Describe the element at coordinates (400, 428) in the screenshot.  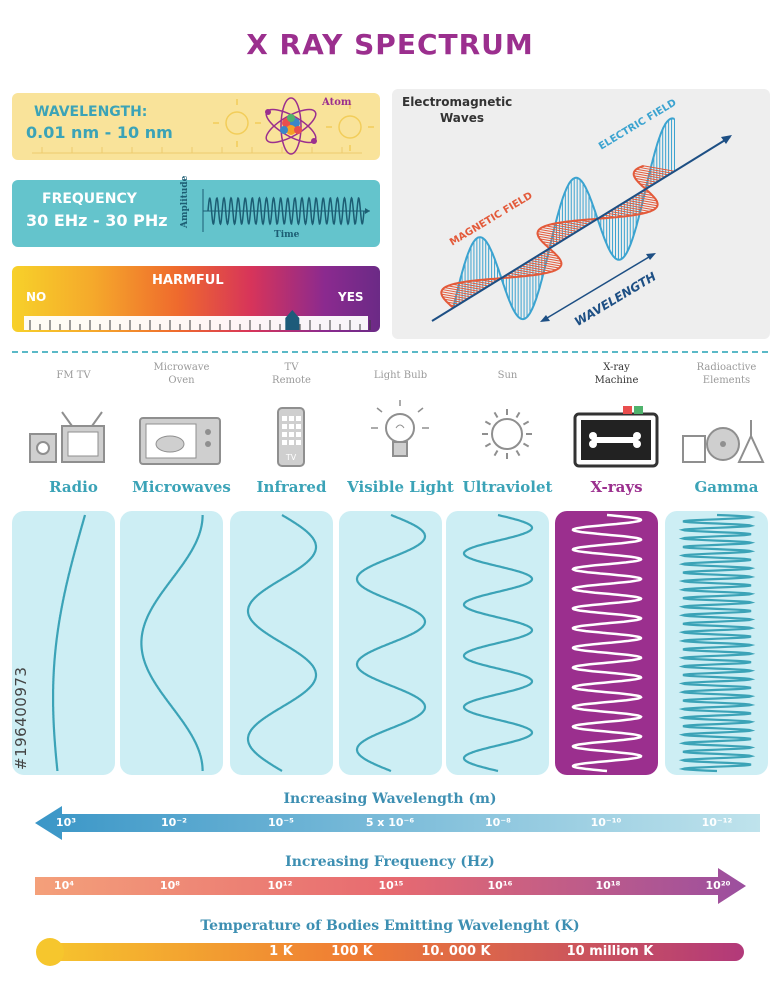
I see `light-bulb-icon` at that location.